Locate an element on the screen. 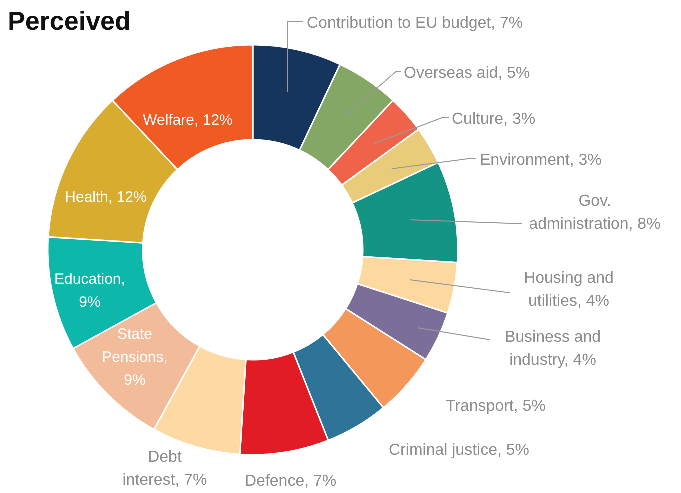 This screenshot has height=493, width=681. slice-label: Business and industry, 4% is located at coordinates (553, 349).